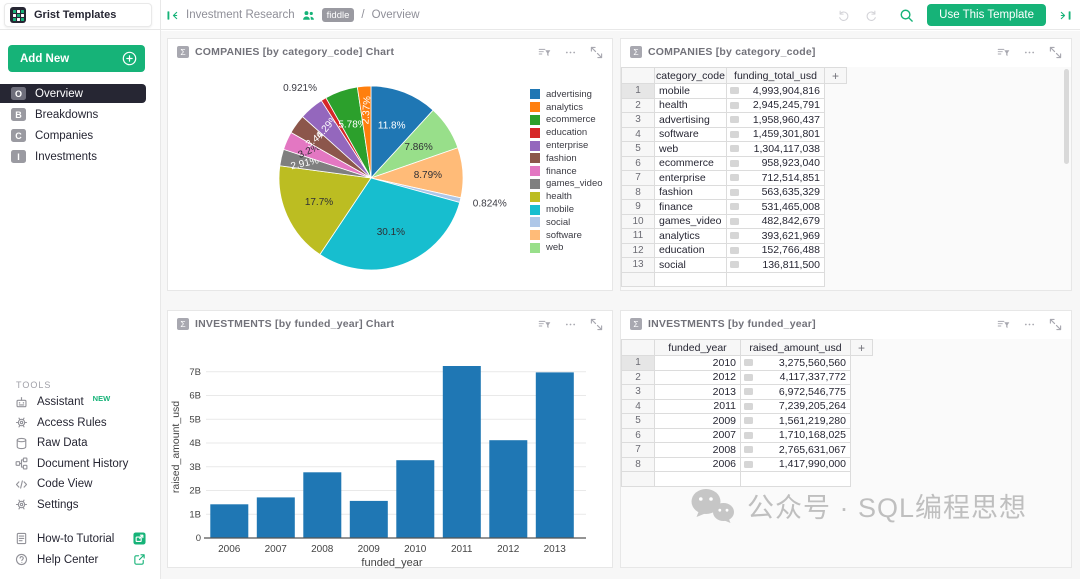  What do you see at coordinates (390, 224) in the screenshot?
I see `pie-slice-mobile` at bounding box center [390, 224].